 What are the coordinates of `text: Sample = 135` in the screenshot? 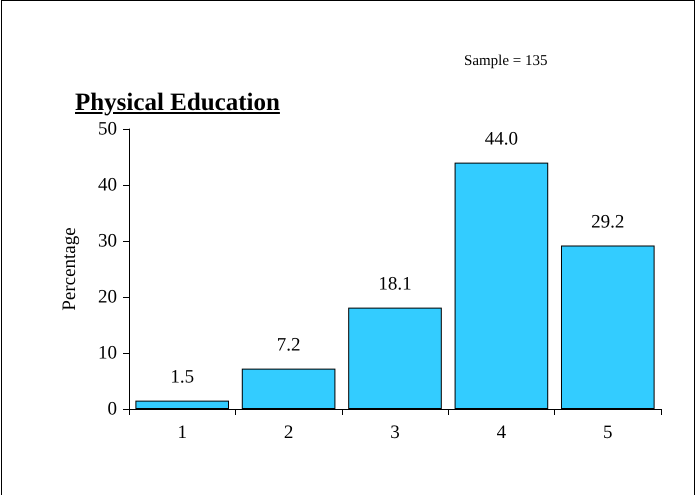 It's located at (506, 61).